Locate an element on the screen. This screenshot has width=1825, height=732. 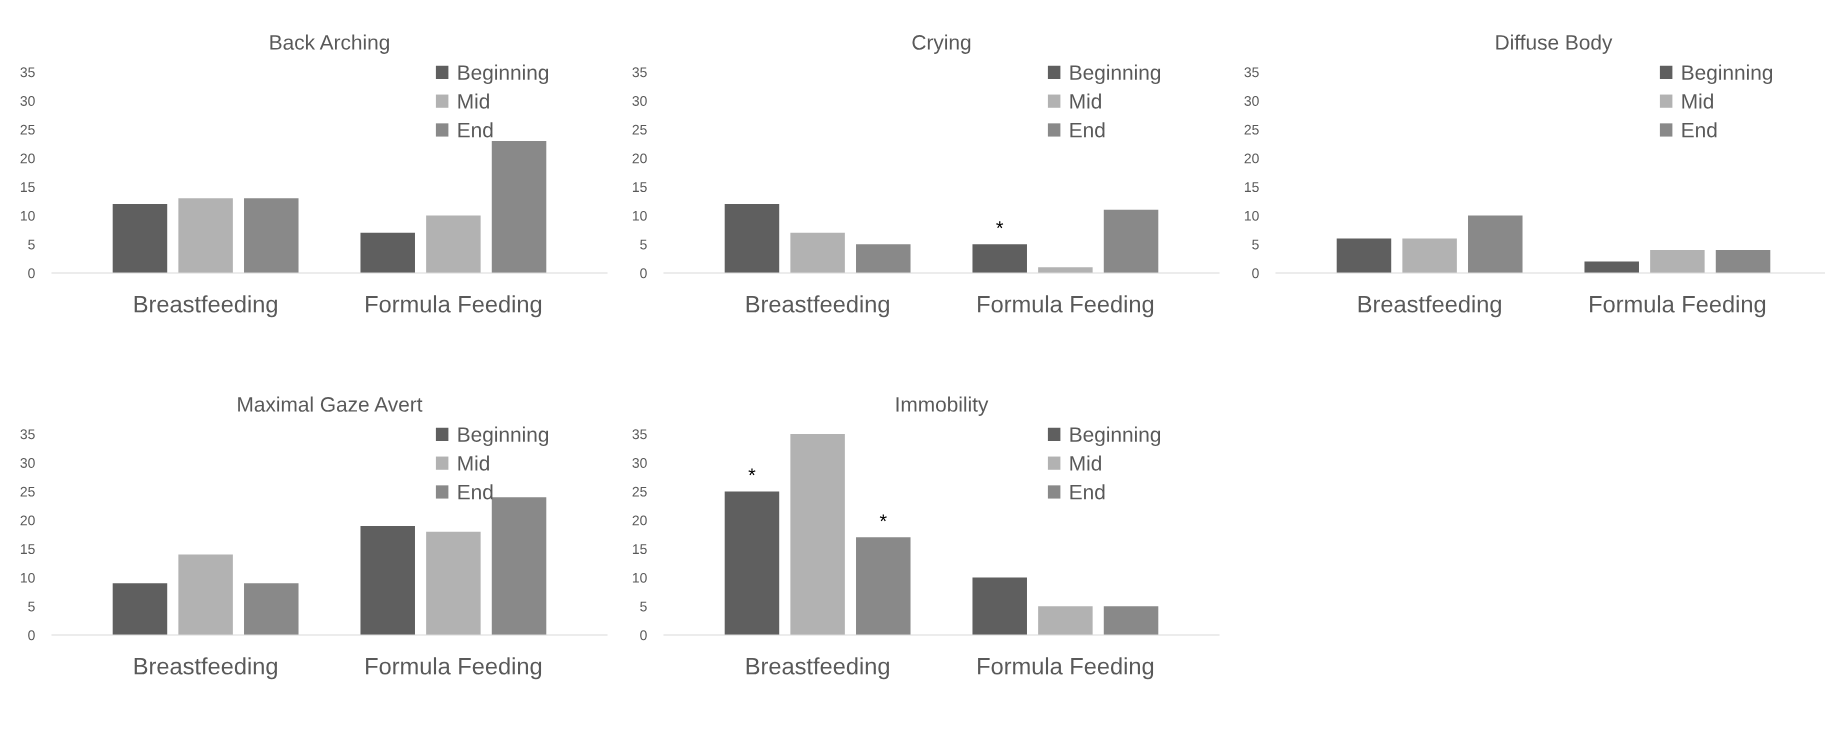
chart-title: Diffuse Body is located at coordinates (1554, 44).